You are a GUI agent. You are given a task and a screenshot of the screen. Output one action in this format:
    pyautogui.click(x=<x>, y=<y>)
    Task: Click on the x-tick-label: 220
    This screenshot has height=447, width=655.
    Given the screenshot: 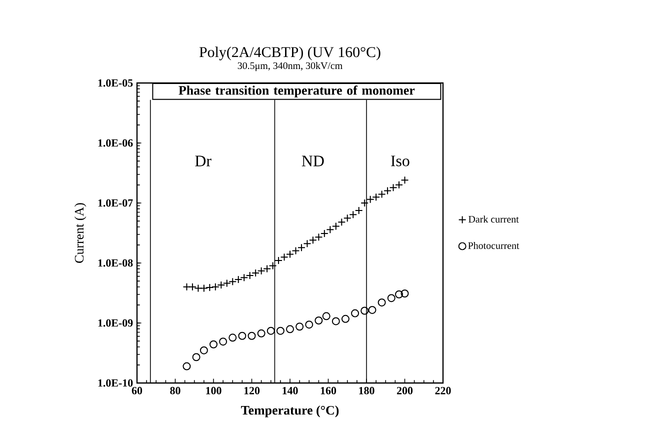 What is the action you would take?
    pyautogui.click(x=443, y=390)
    